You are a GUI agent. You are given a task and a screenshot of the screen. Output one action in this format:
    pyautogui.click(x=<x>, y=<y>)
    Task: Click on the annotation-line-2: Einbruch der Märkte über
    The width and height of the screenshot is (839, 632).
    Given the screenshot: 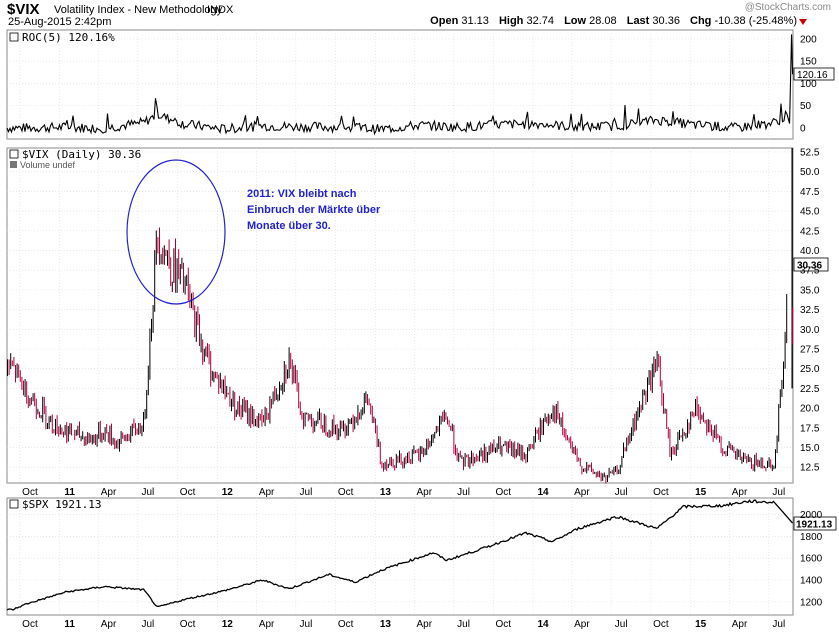 What is the action you would take?
    pyautogui.click(x=314, y=210)
    